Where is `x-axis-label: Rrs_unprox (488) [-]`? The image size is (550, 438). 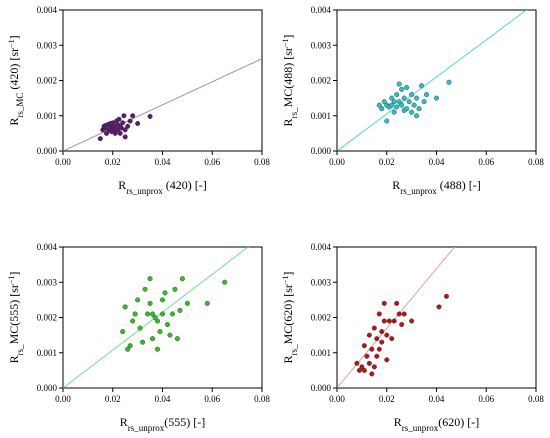
x-axis-label: Rrs_unprox (488) [-] is located at coordinates (436, 187).